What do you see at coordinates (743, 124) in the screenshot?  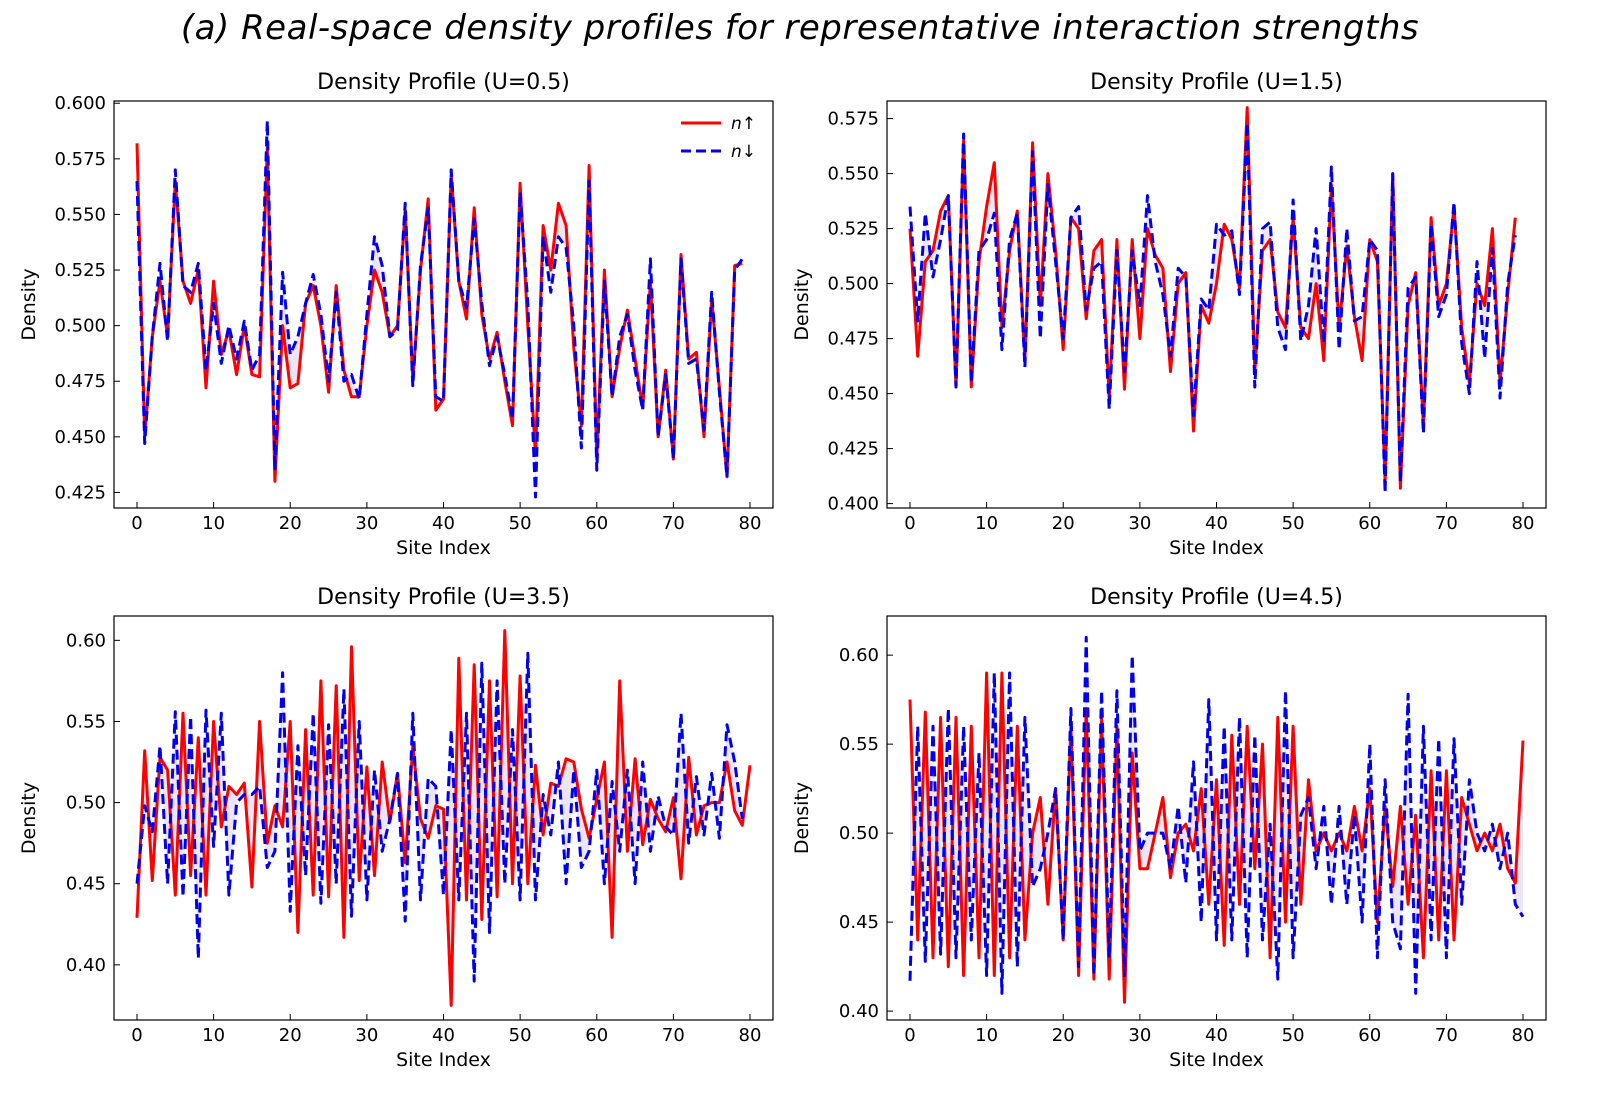 I see `legend-label-n-up: n↑` at bounding box center [743, 124].